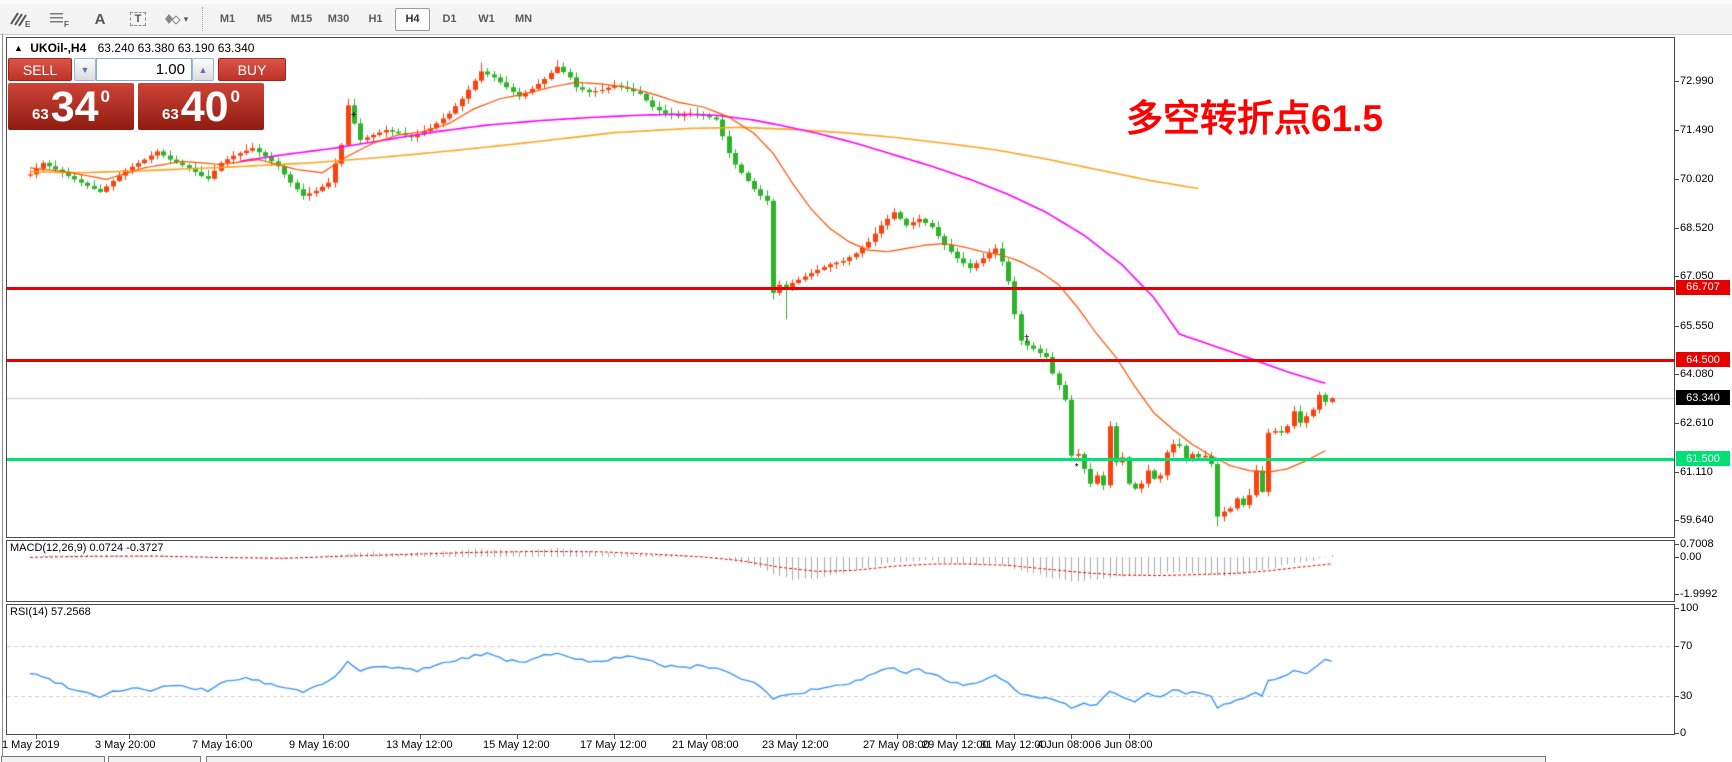 Image resolution: width=1732 pixels, height=762 pixels. What do you see at coordinates (2, 398) in the screenshot?
I see `window-left-border` at bounding box center [2, 398].